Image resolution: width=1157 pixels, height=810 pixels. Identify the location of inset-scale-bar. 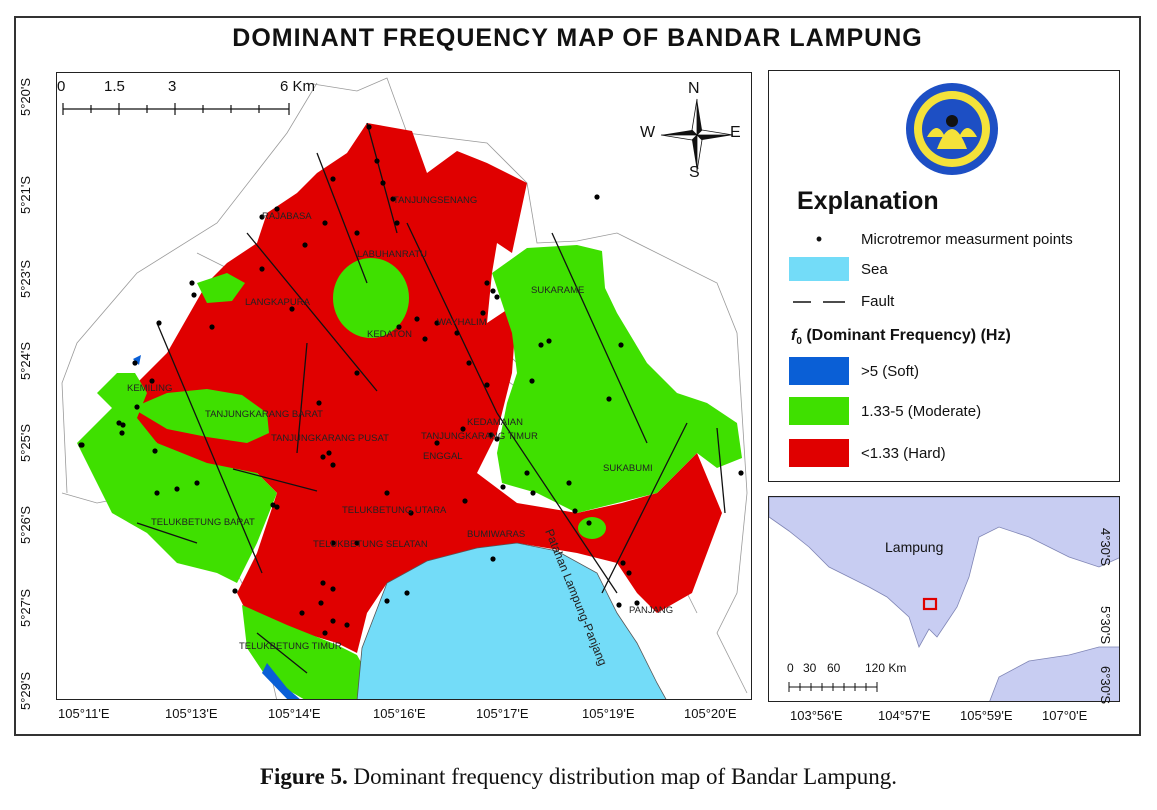
(833, 687).